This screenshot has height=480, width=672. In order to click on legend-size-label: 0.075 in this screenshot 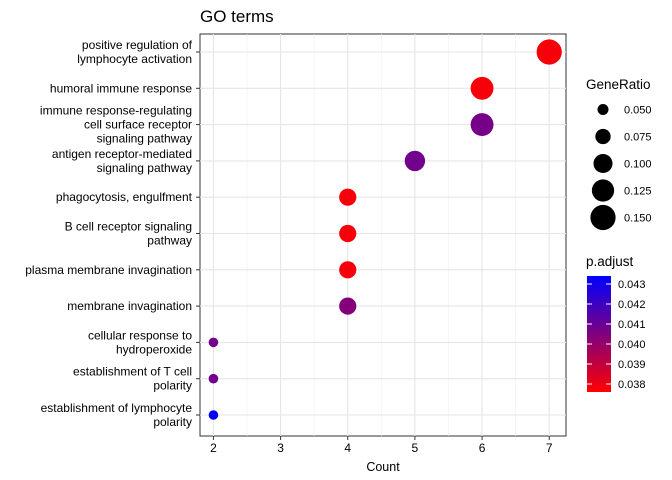, I will do `click(638, 138)`.